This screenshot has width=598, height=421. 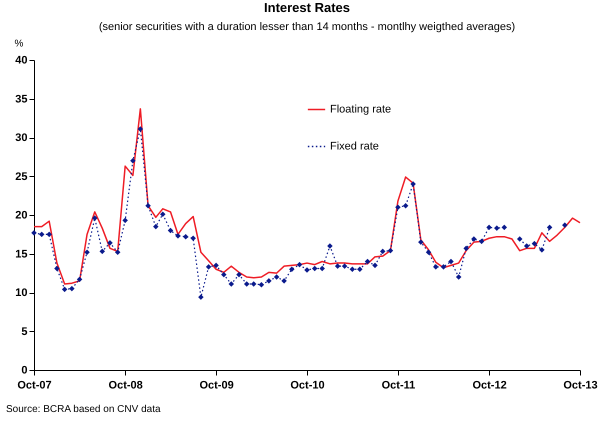 I want to click on y-axis-title: %, so click(x=19, y=44).